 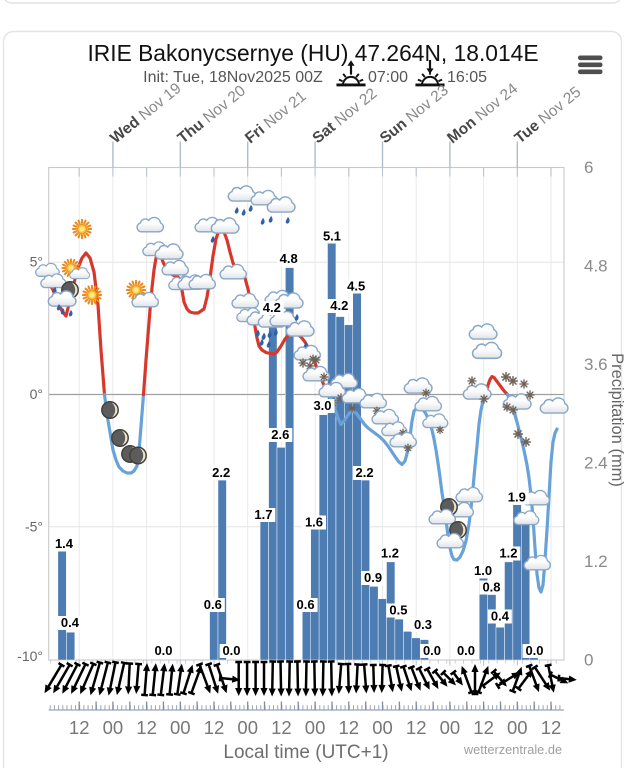 What do you see at coordinates (617, 420) in the screenshot?
I see `svg-text: Precipitation (mm)` at bounding box center [617, 420].